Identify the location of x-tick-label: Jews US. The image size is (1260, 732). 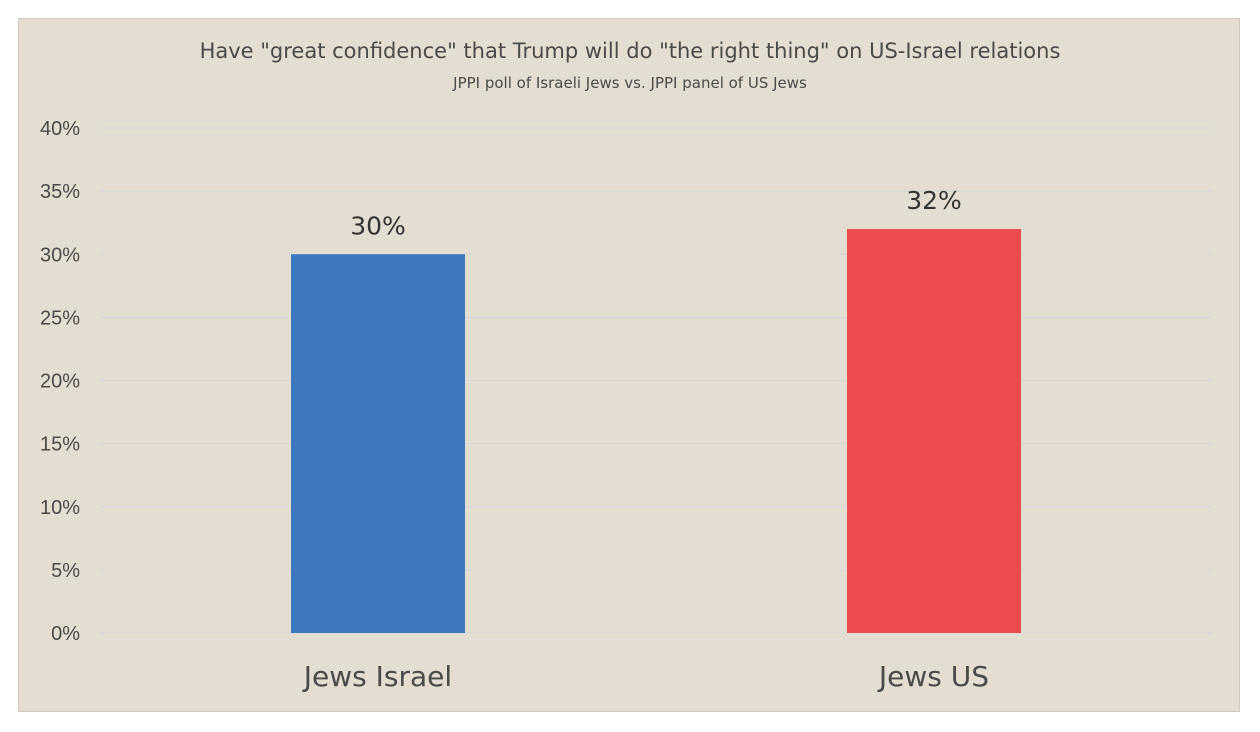
(933, 676).